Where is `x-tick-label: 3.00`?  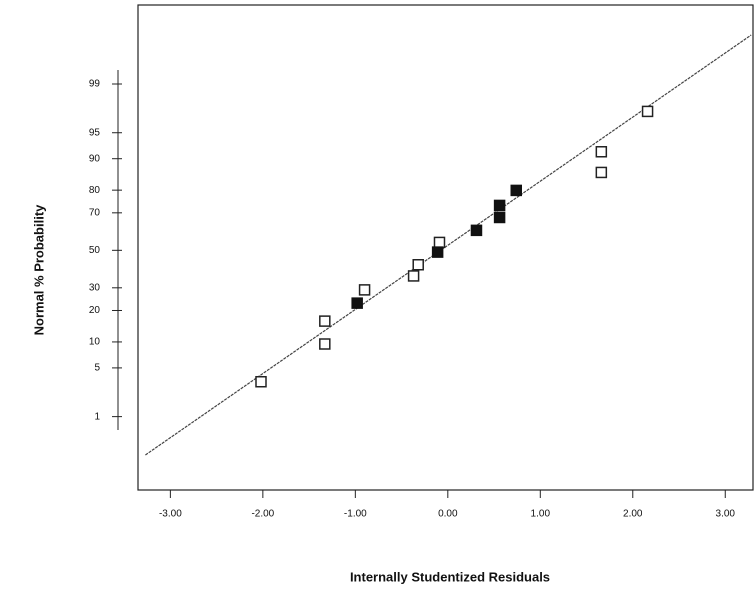 x-tick-label: 3.00 is located at coordinates (726, 514).